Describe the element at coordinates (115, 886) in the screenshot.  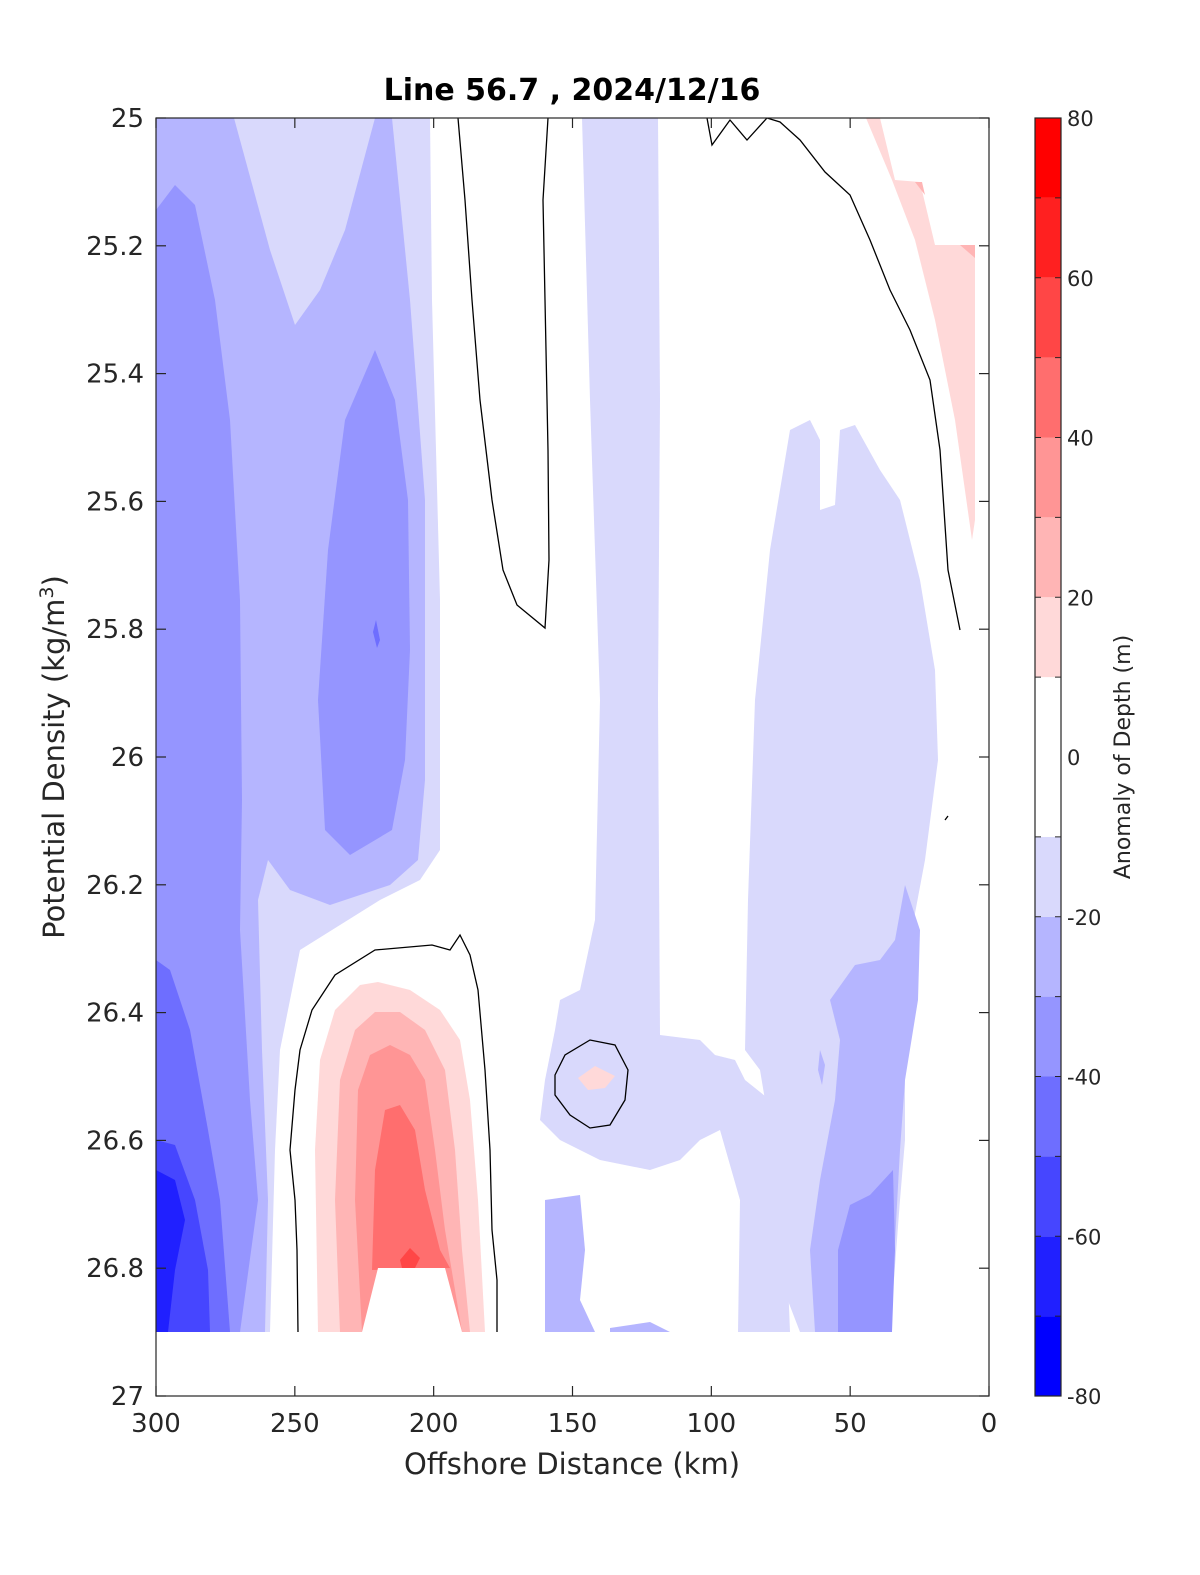
I see `y-tick-label: 26.2` at that location.